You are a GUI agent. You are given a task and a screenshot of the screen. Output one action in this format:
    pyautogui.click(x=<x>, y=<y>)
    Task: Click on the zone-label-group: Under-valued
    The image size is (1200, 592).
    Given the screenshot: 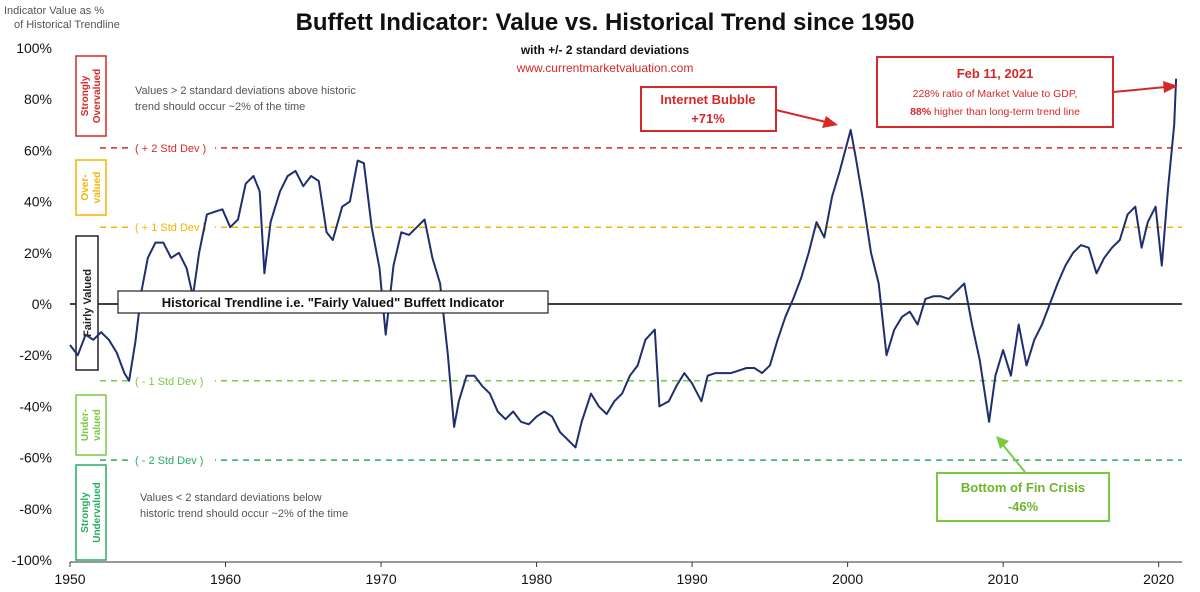 What is the action you would take?
    pyautogui.click(x=91, y=425)
    